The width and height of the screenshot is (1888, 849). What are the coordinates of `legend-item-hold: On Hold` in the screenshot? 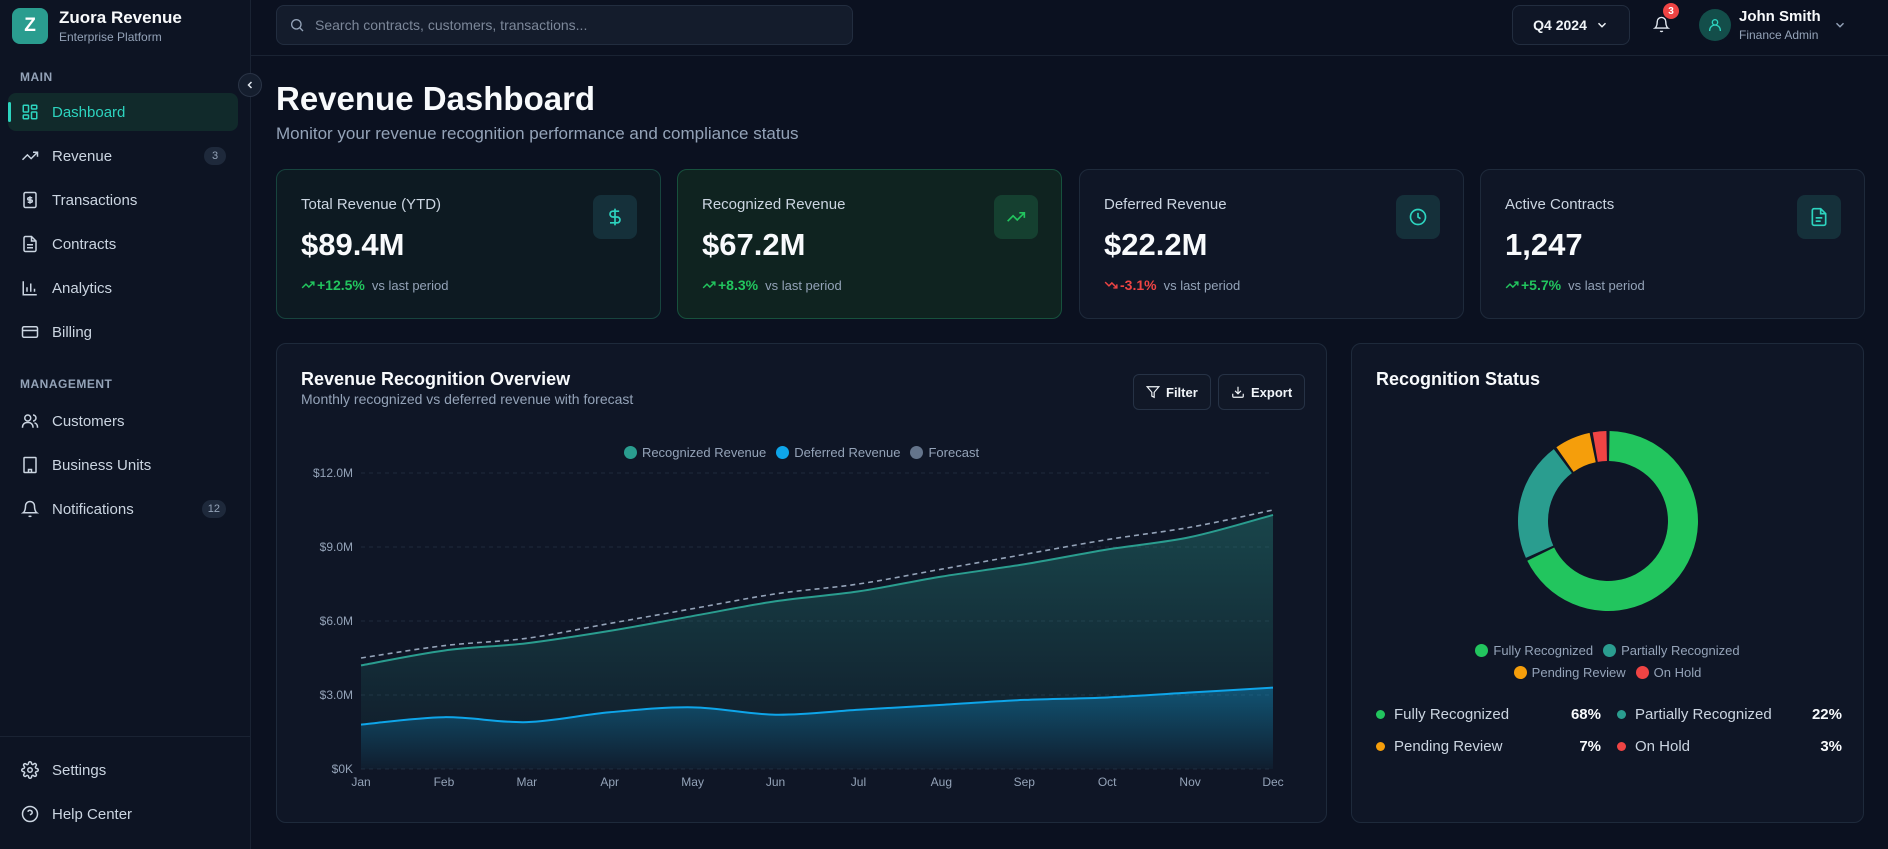 It's located at (1668, 672).